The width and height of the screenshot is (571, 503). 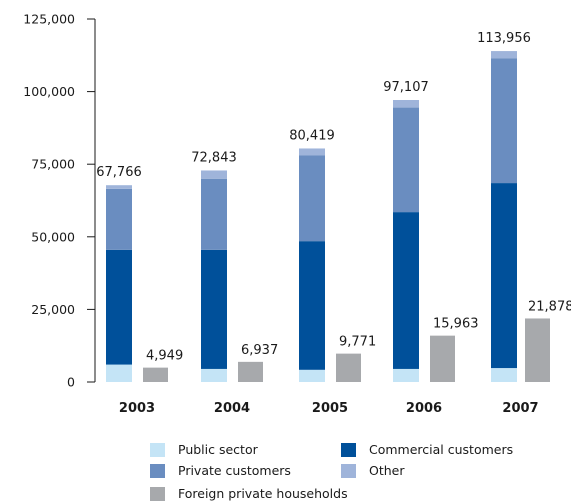 I want to click on stack-total-label: 72,843, so click(x=214, y=157).